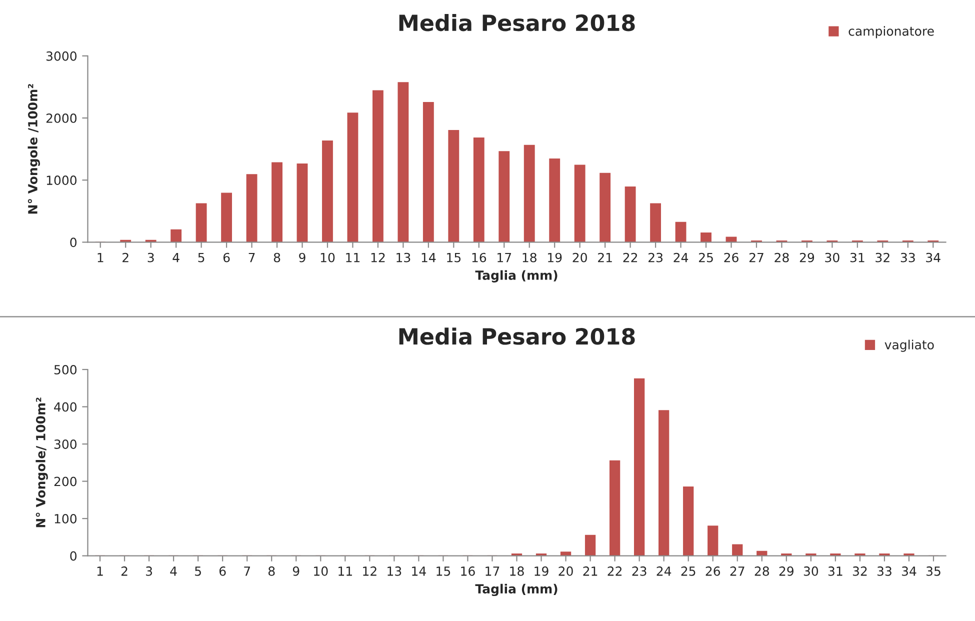 The width and height of the screenshot is (975, 621). I want to click on y-tick-label: 300, so click(65, 444).